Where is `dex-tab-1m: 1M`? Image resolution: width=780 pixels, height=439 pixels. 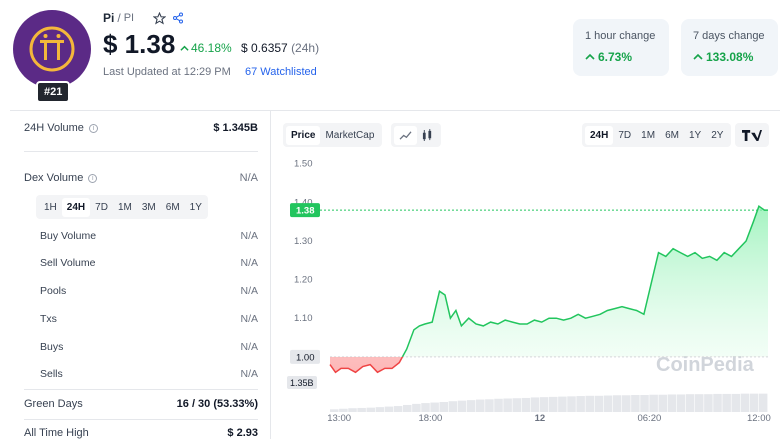 dex-tab-1m: 1M is located at coordinates (124, 207).